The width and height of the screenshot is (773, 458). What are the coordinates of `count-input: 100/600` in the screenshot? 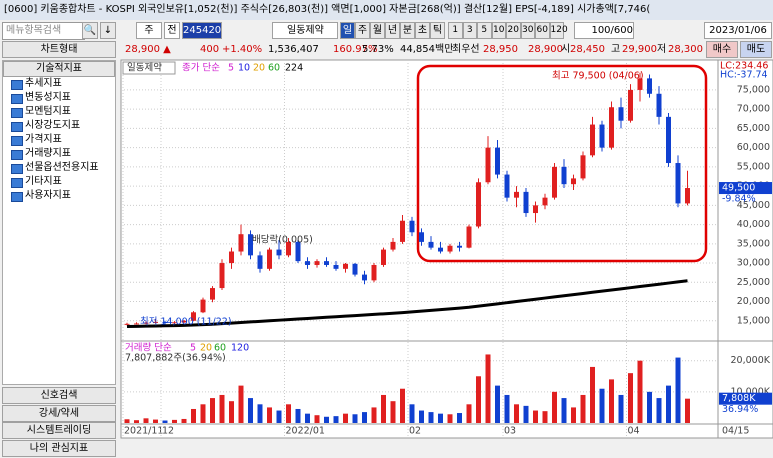 It's located at (604, 30).